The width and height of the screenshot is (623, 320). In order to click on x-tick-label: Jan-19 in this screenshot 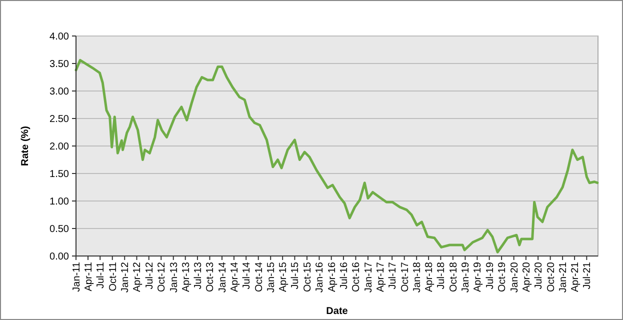, I will do `click(466, 277)`.